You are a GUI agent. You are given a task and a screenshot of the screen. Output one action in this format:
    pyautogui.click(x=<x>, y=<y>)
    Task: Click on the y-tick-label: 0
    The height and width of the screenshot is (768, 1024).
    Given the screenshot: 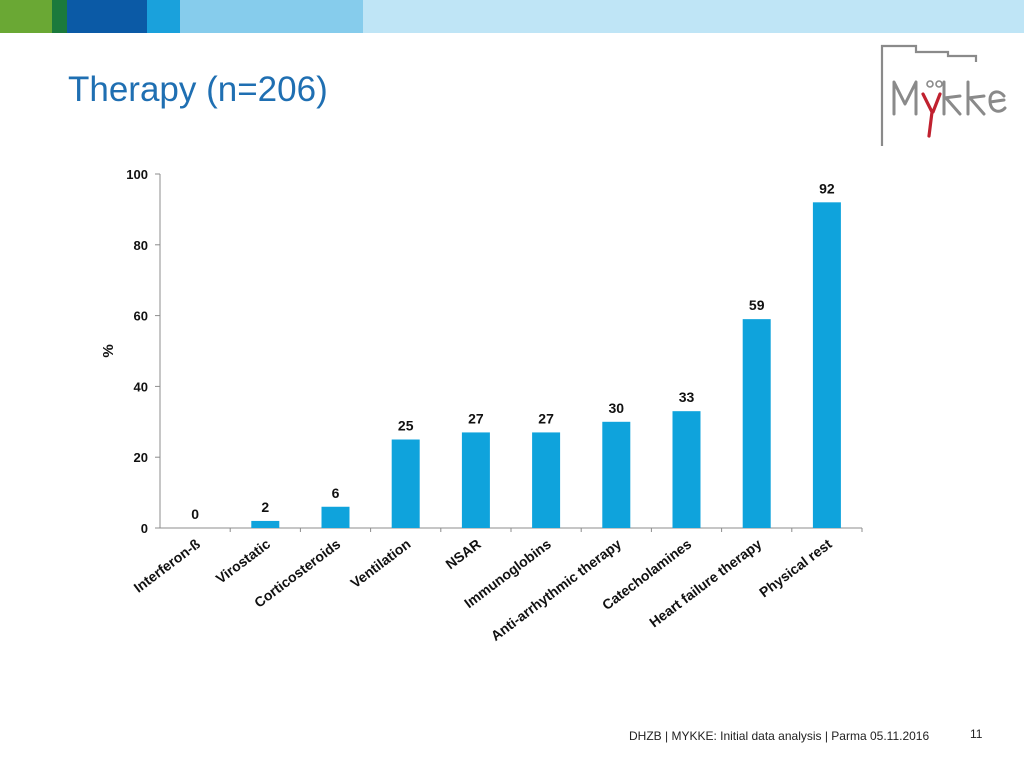 What is the action you would take?
    pyautogui.click(x=144, y=528)
    